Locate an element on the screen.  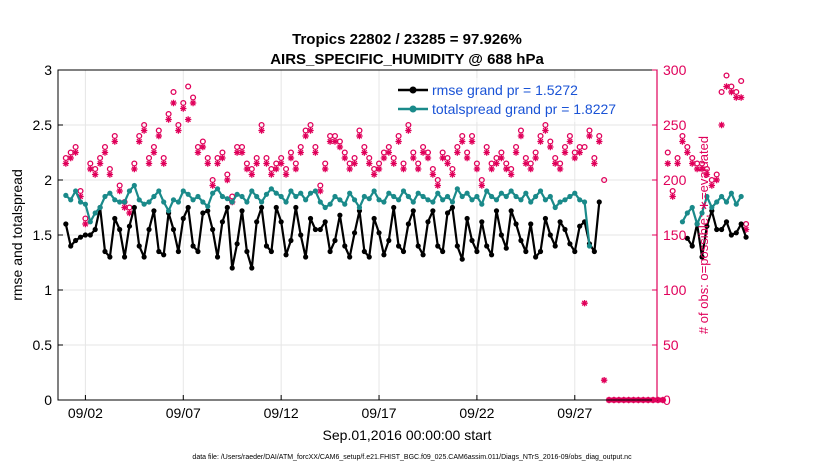
y-tick-label-left: 1 is located at coordinates (48, 290).